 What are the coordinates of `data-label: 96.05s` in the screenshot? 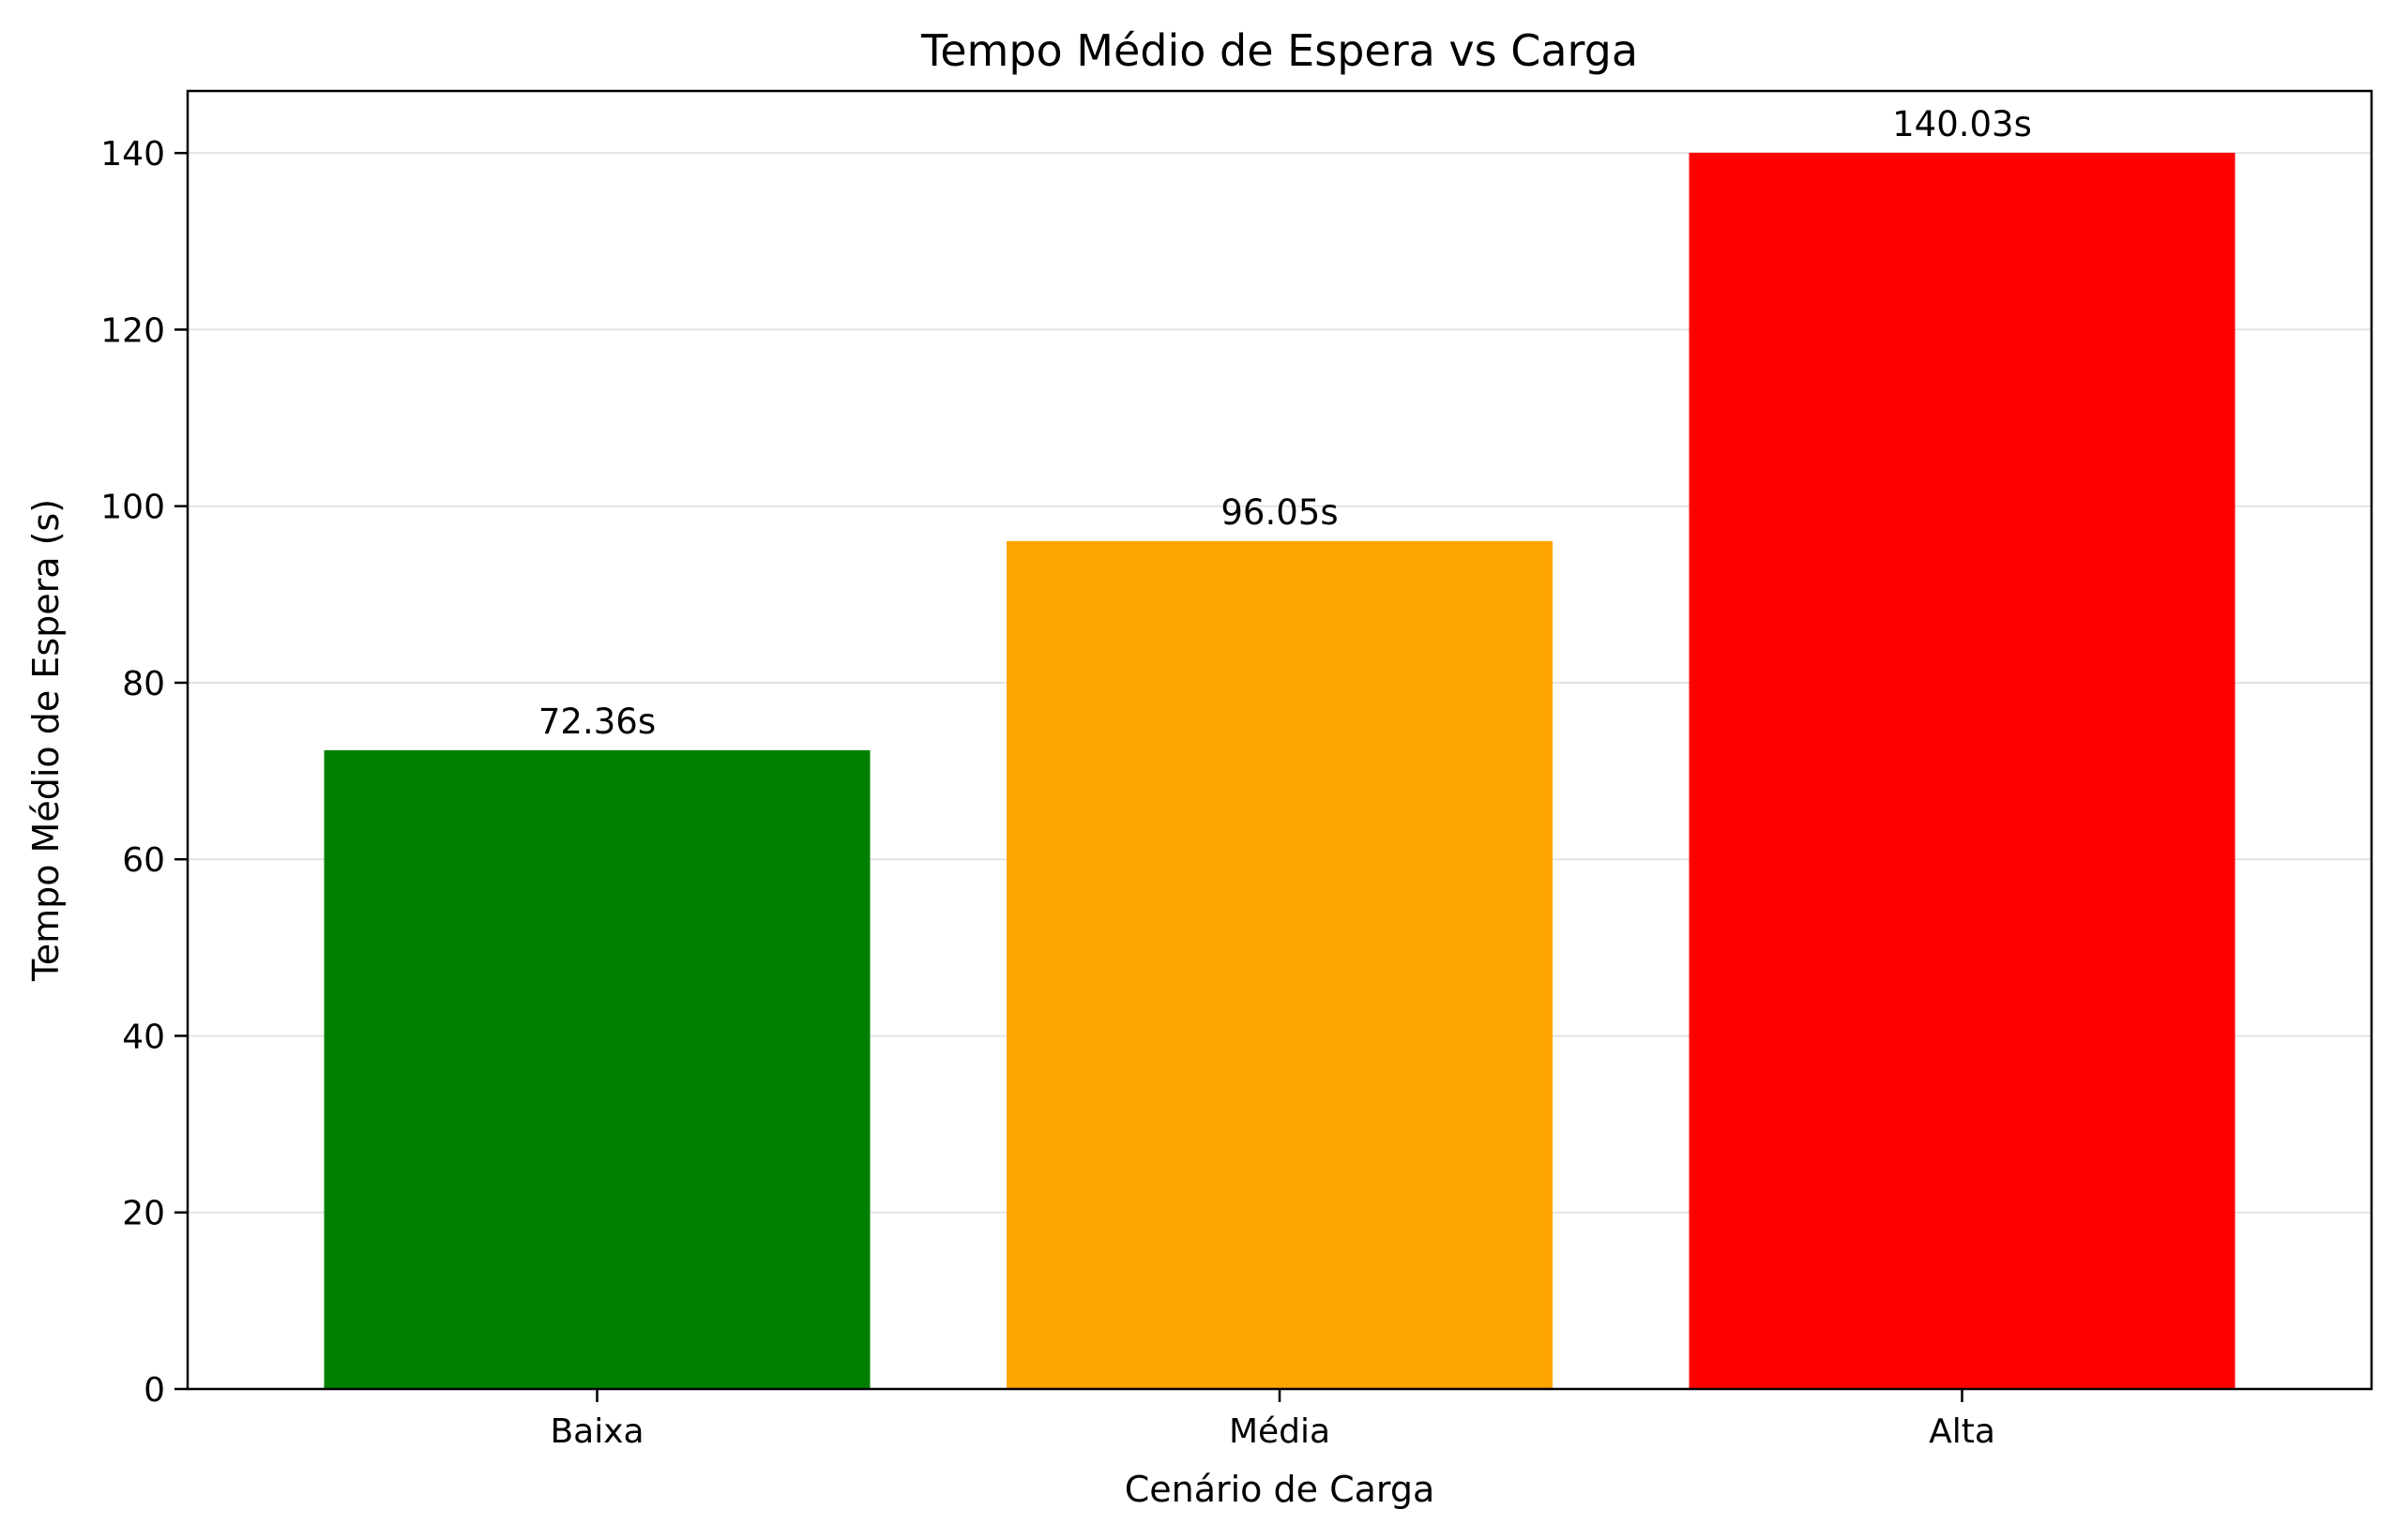 It's located at (1279, 512).